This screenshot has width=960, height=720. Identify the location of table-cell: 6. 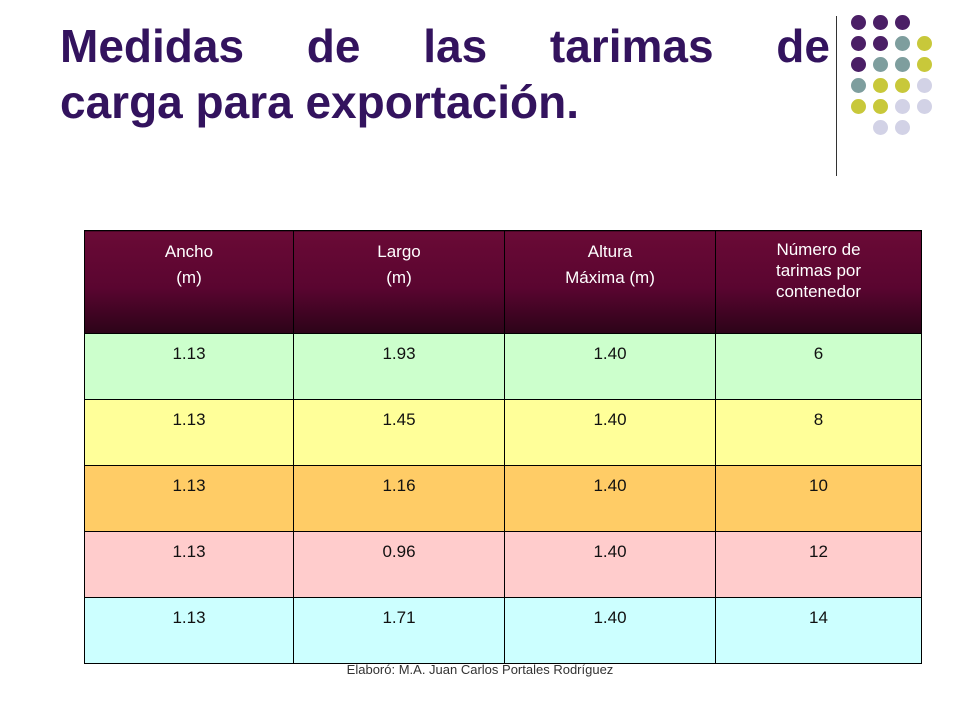
(818, 366).